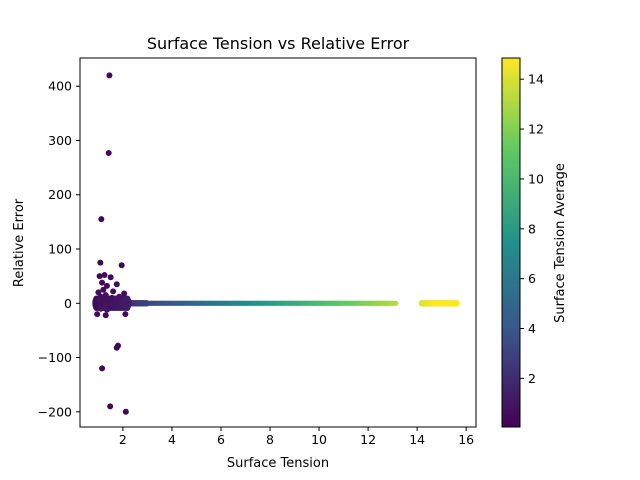  Describe the element at coordinates (466, 439) in the screenshot. I see `x-tick-label: 16` at that location.